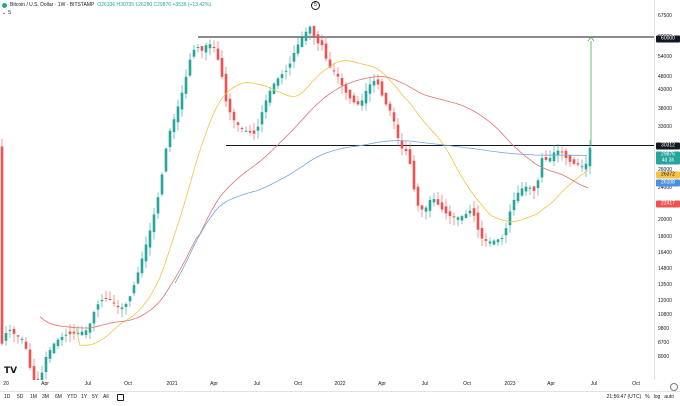  I want to click on log-toggle: log, so click(657, 397).